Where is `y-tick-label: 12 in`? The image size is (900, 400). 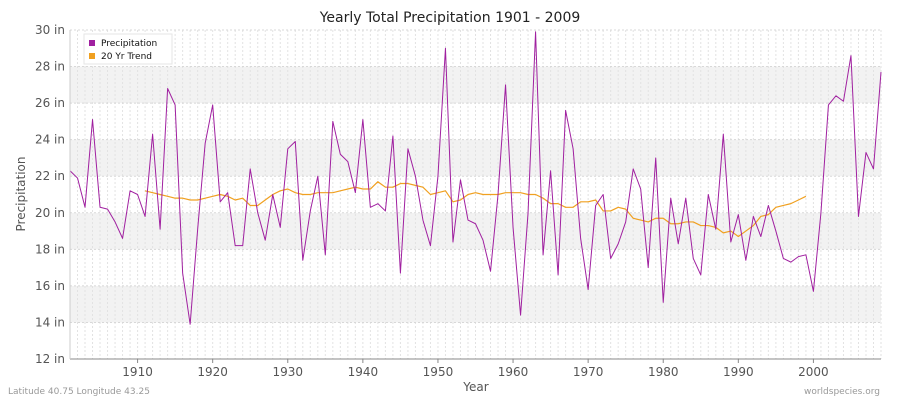
y-tick-label: 12 in is located at coordinates (50, 359).